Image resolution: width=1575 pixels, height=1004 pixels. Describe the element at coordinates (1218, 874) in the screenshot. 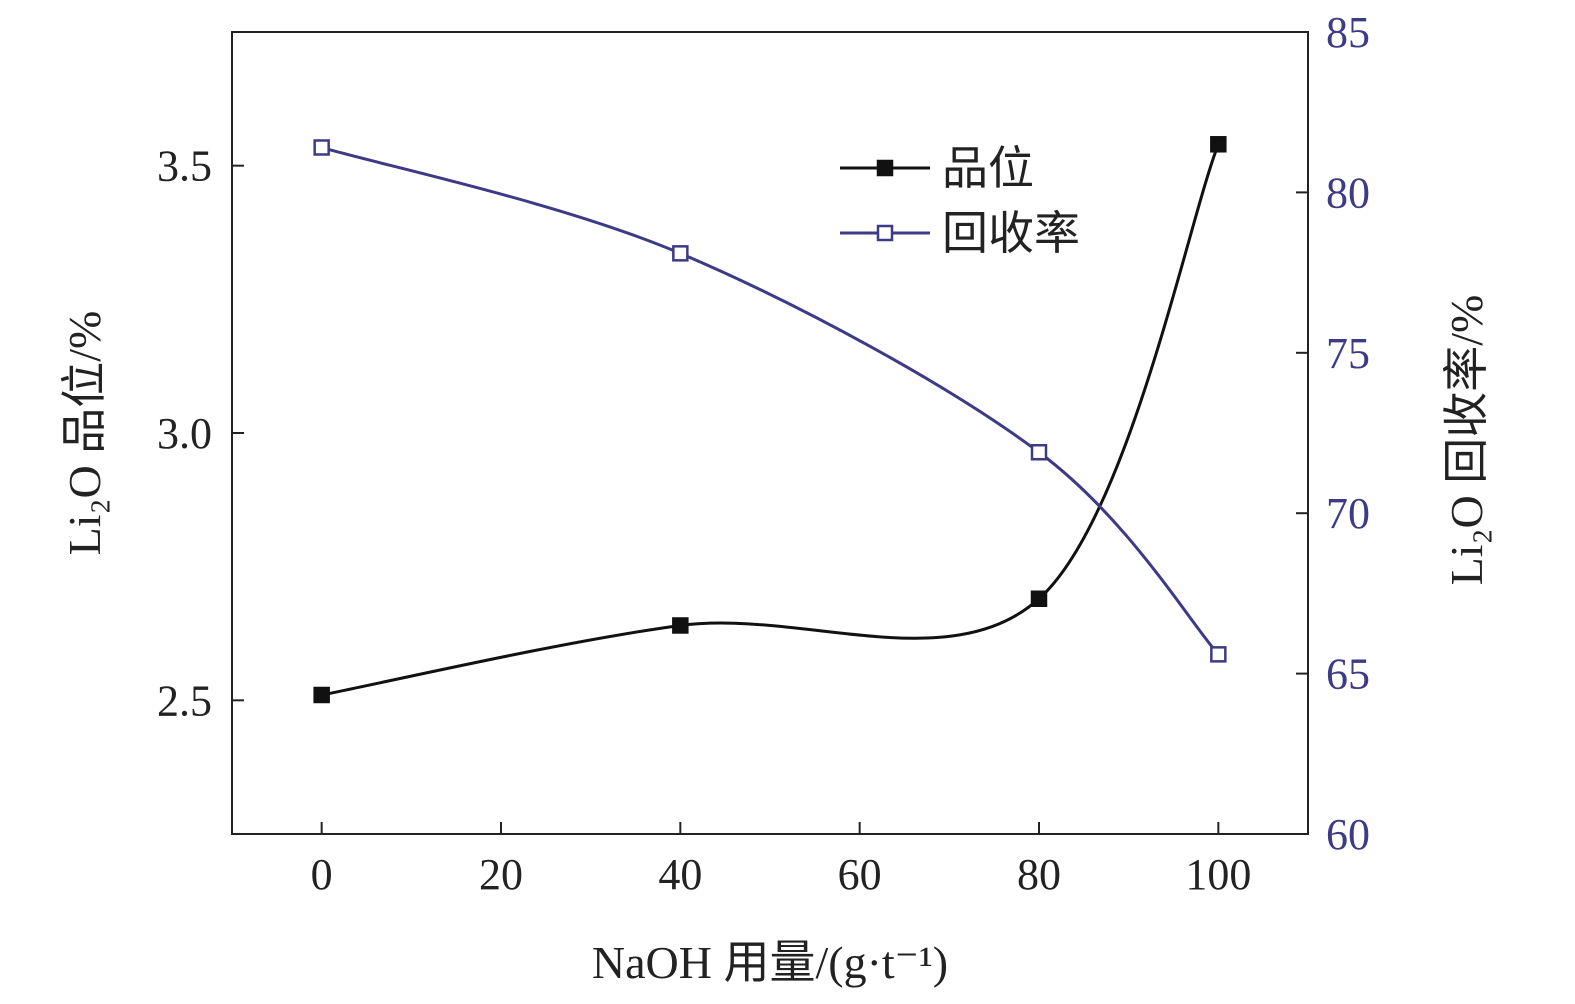

I see `x-tick-label: 100` at that location.